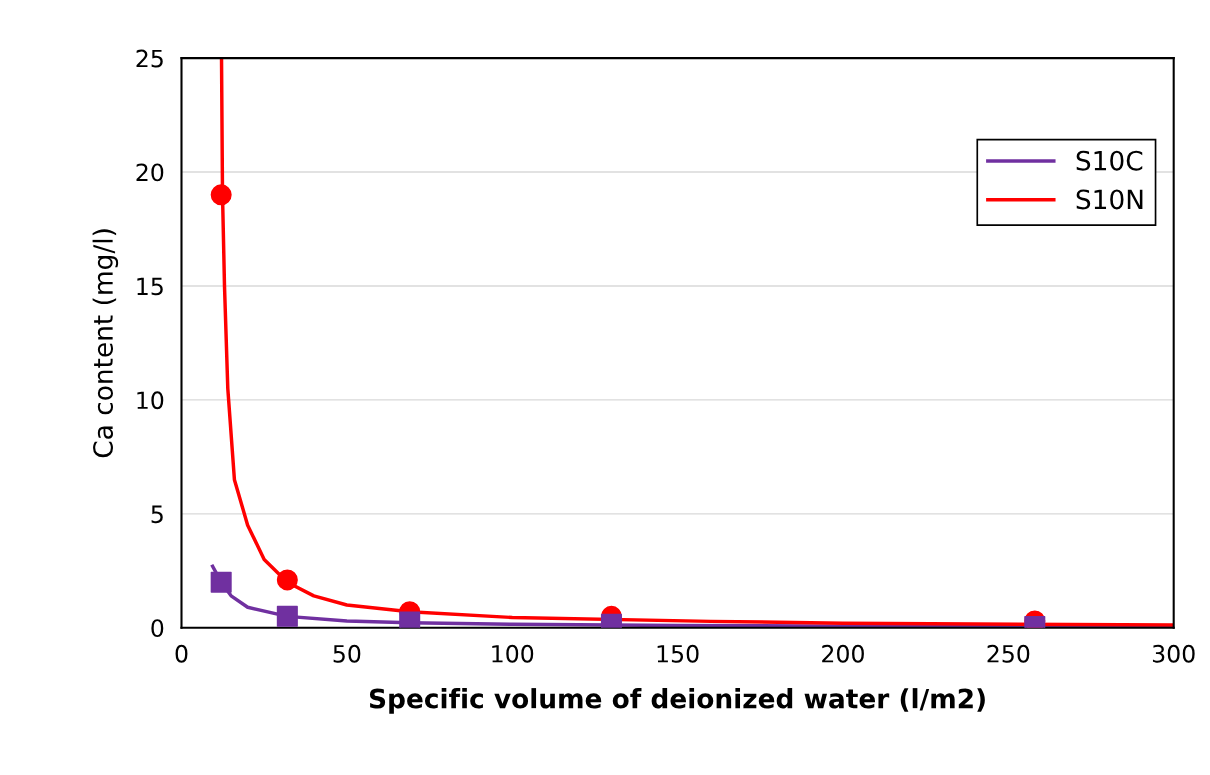 The width and height of the screenshot is (1210, 775). What do you see at coordinates (150, 400) in the screenshot?
I see `y-tick-label: 10` at bounding box center [150, 400].